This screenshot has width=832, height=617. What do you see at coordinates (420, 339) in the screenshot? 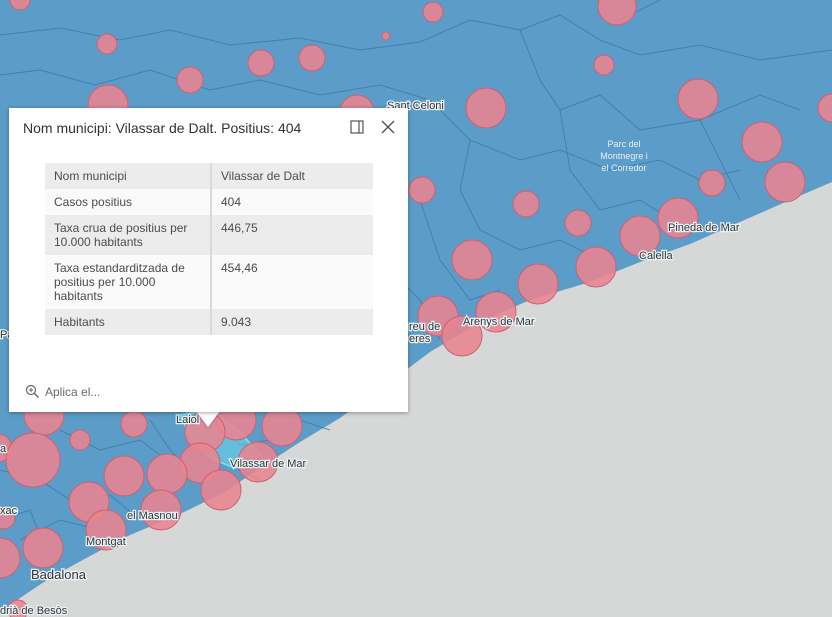
I see `label-canet-2: eres` at bounding box center [420, 339].